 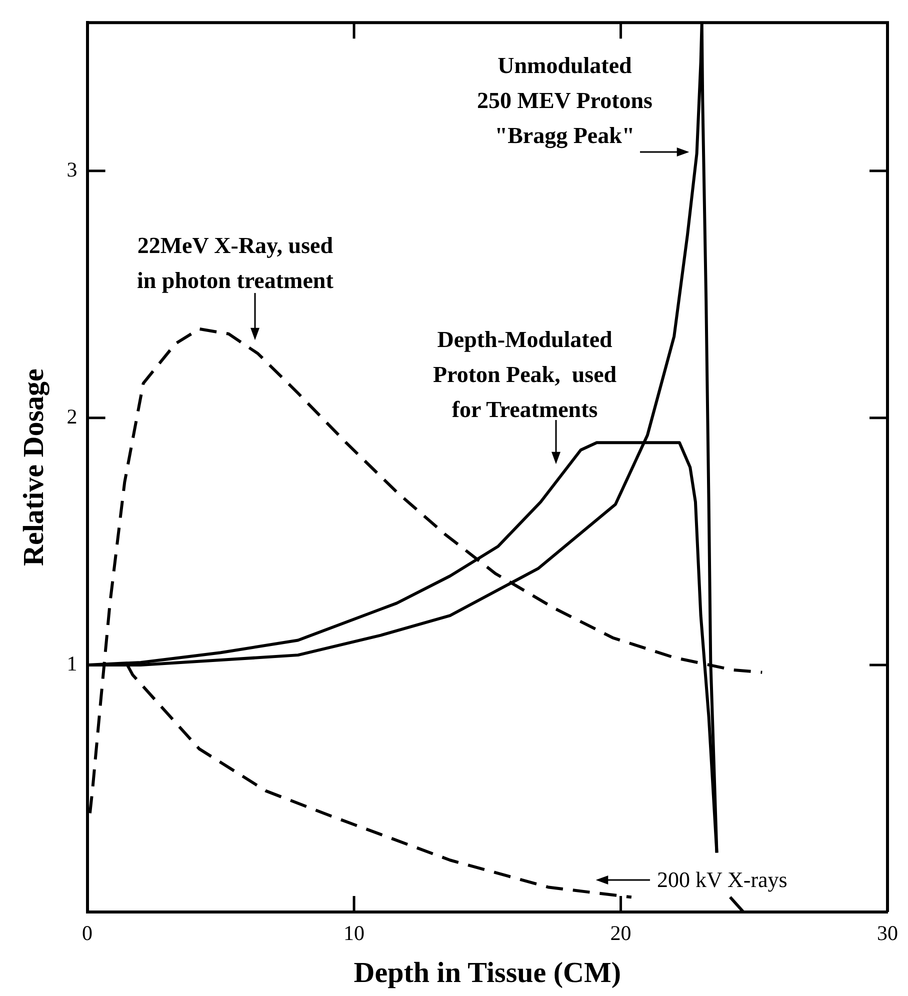 What do you see at coordinates (235, 263) in the screenshot?
I see `annotation: 22MeV X-Ray, used in photon treatment` at bounding box center [235, 263].